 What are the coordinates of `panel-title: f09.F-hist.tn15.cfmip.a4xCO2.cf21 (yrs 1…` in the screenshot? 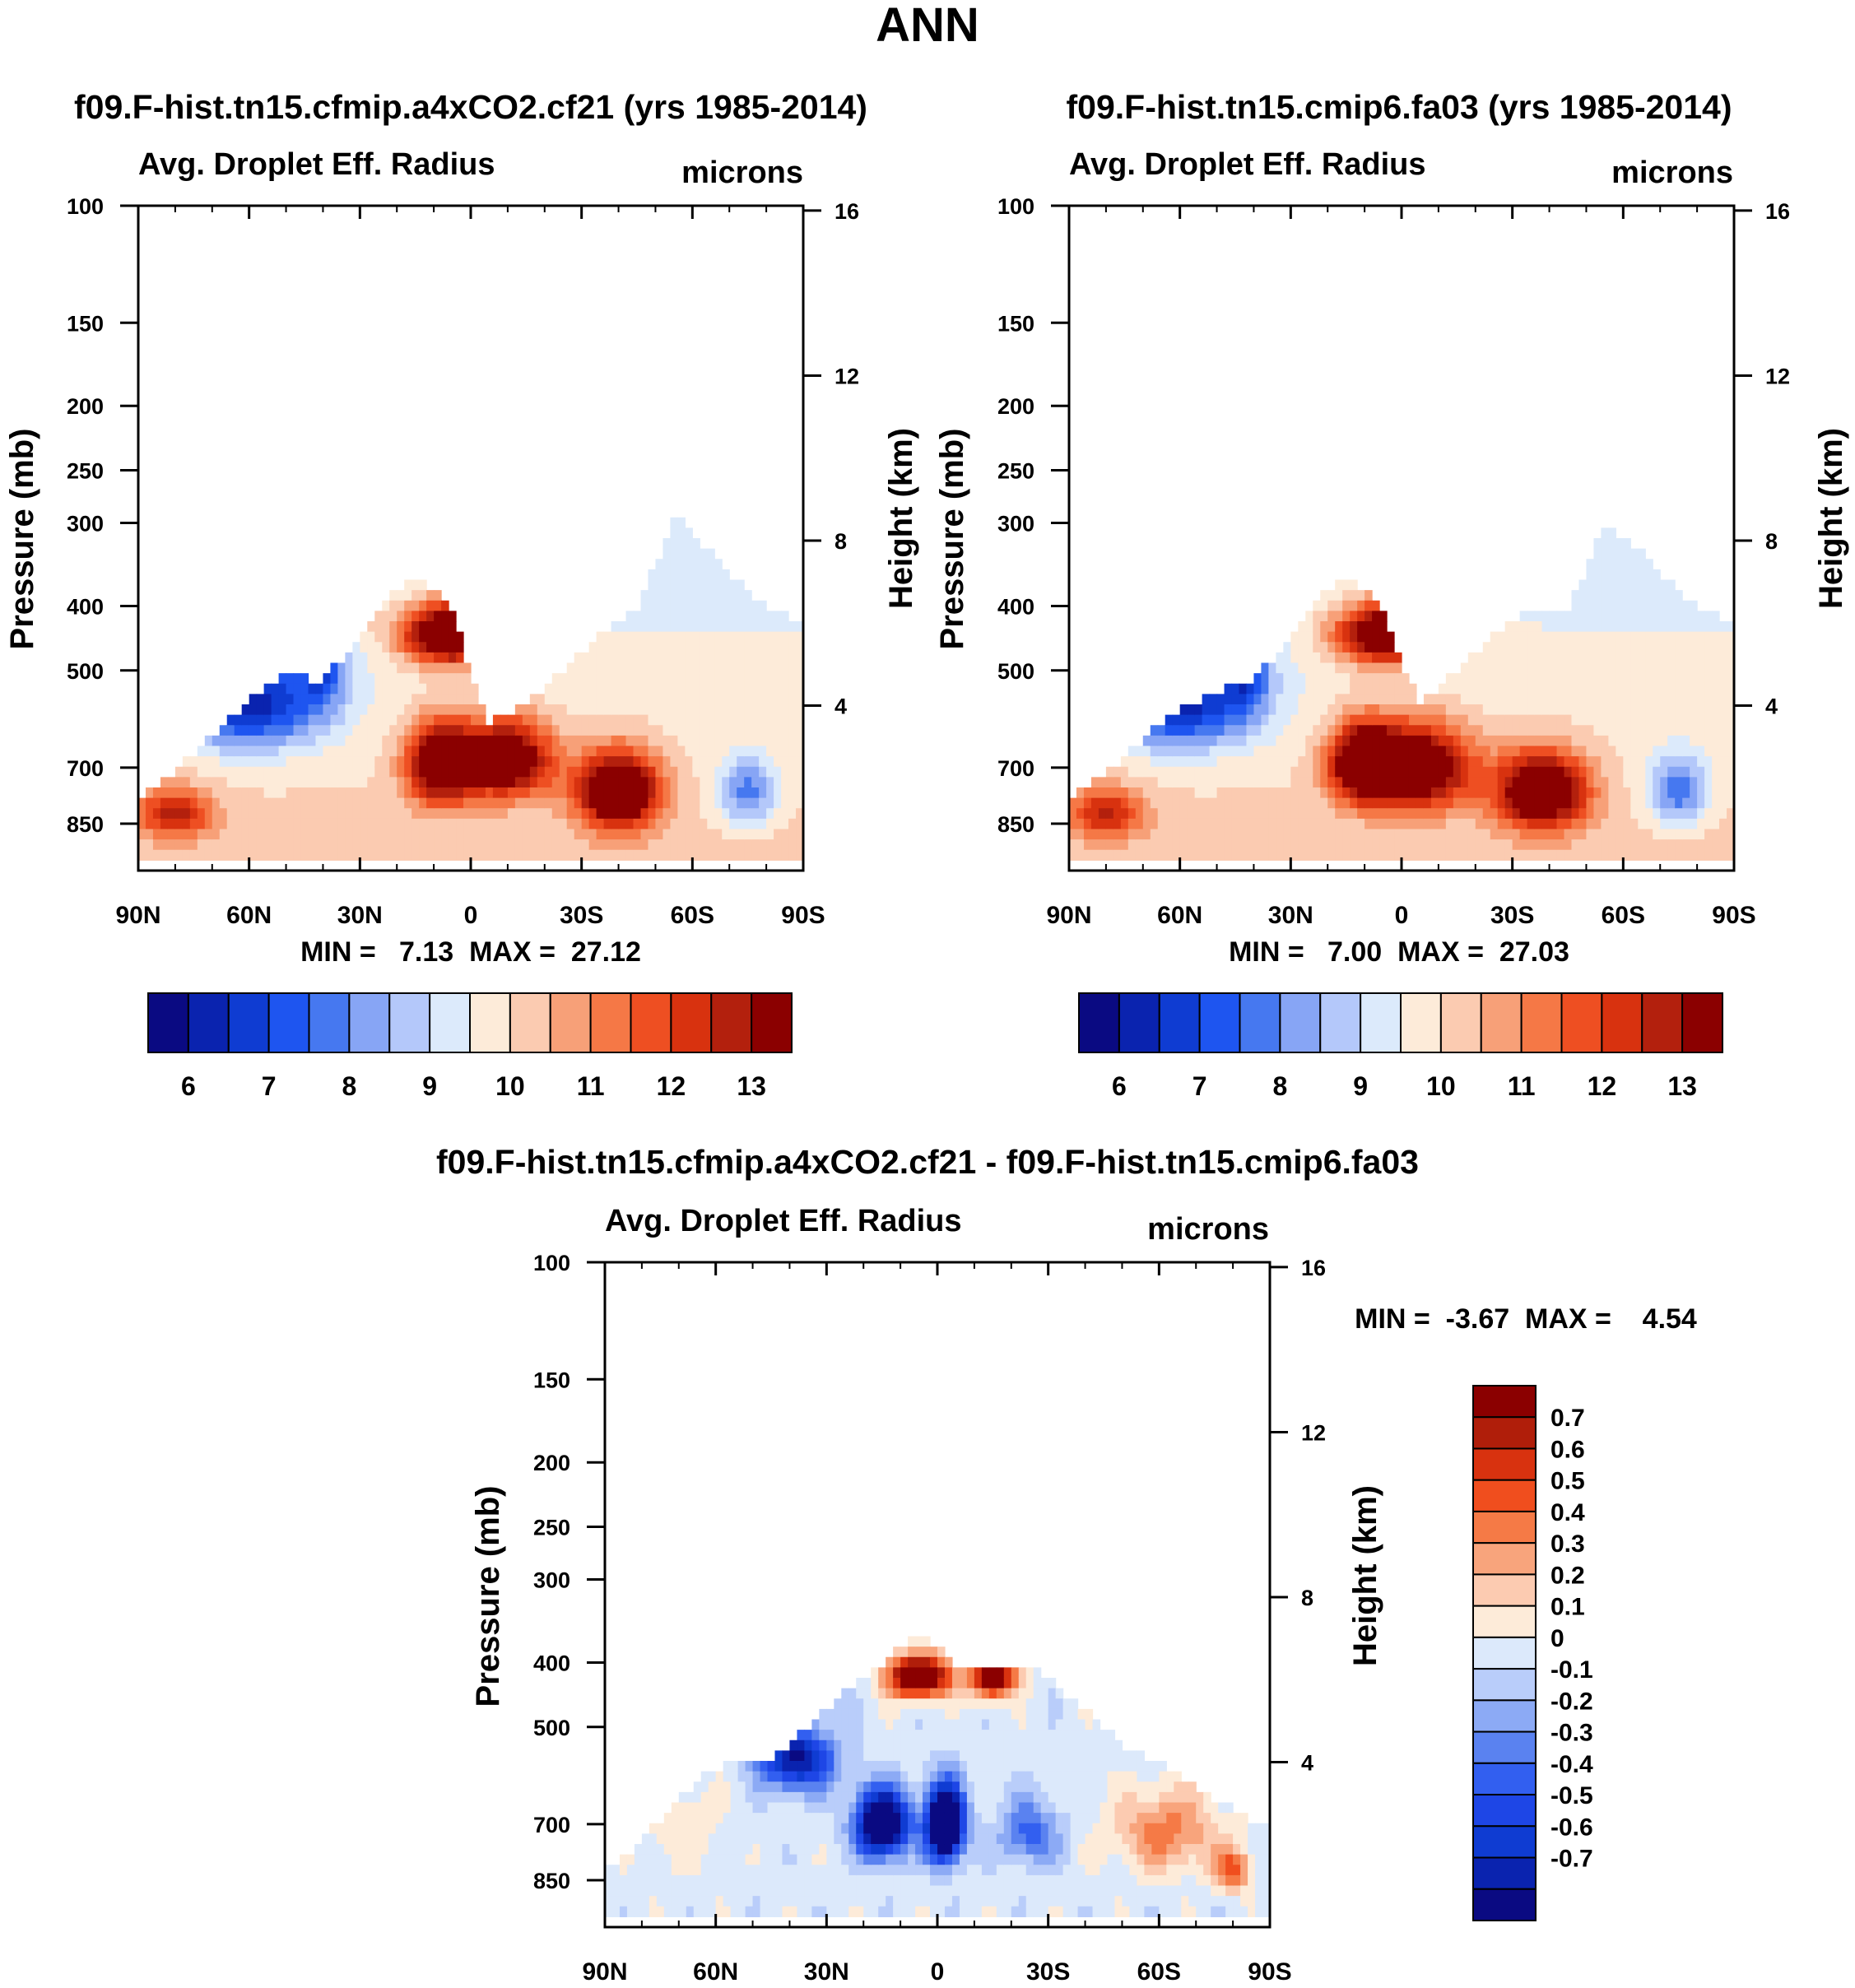 It's located at (470, 107).